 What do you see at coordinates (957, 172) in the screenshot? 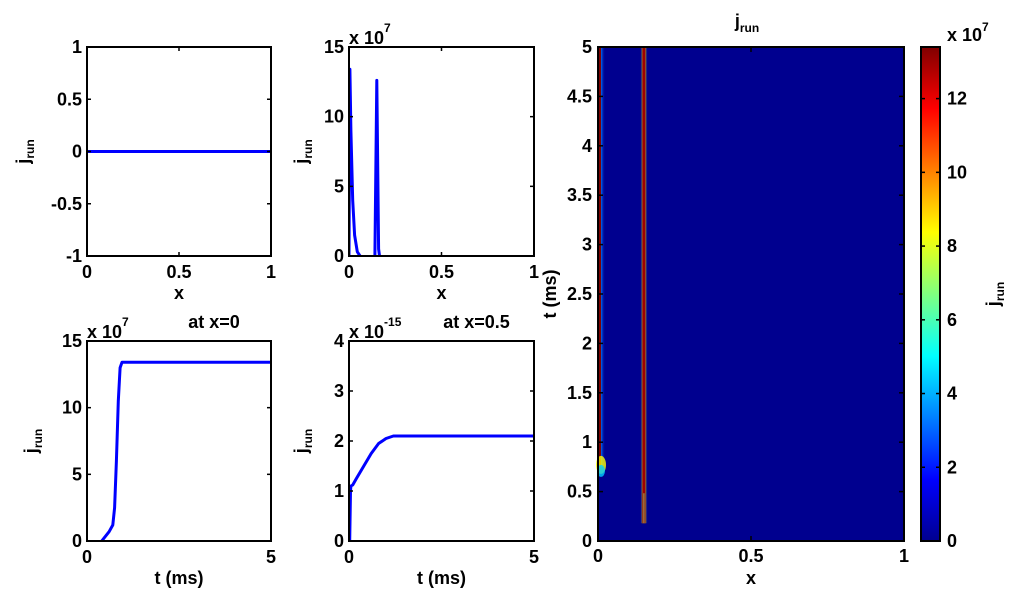
I see `colorbar-tick-label: 10` at bounding box center [957, 172].